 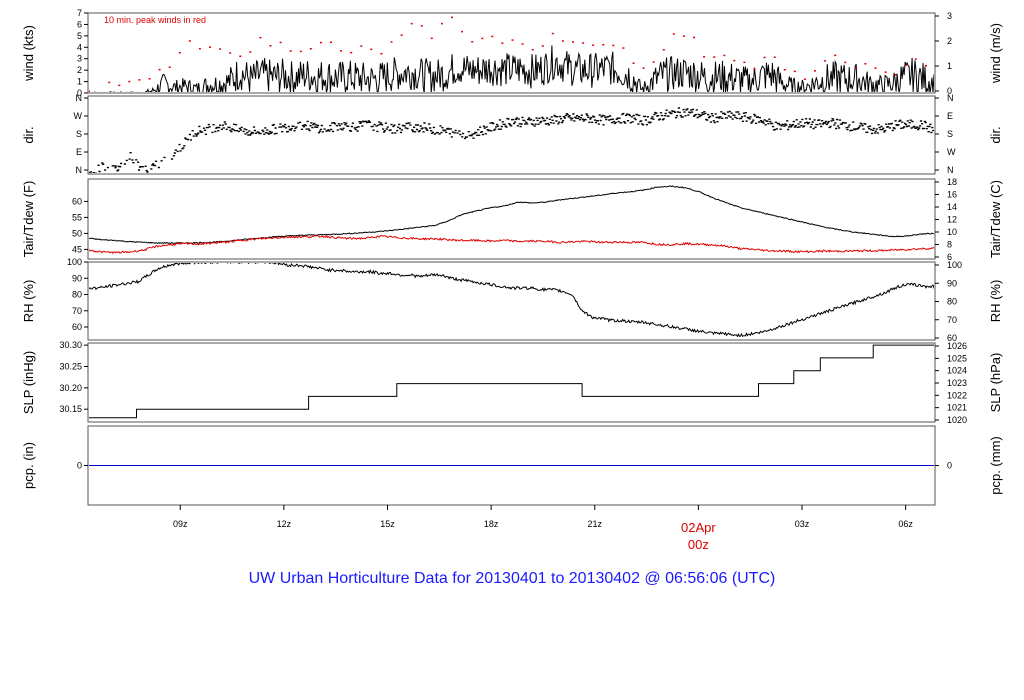 I want to click on y-tick-label-left: W, so click(x=78, y=116).